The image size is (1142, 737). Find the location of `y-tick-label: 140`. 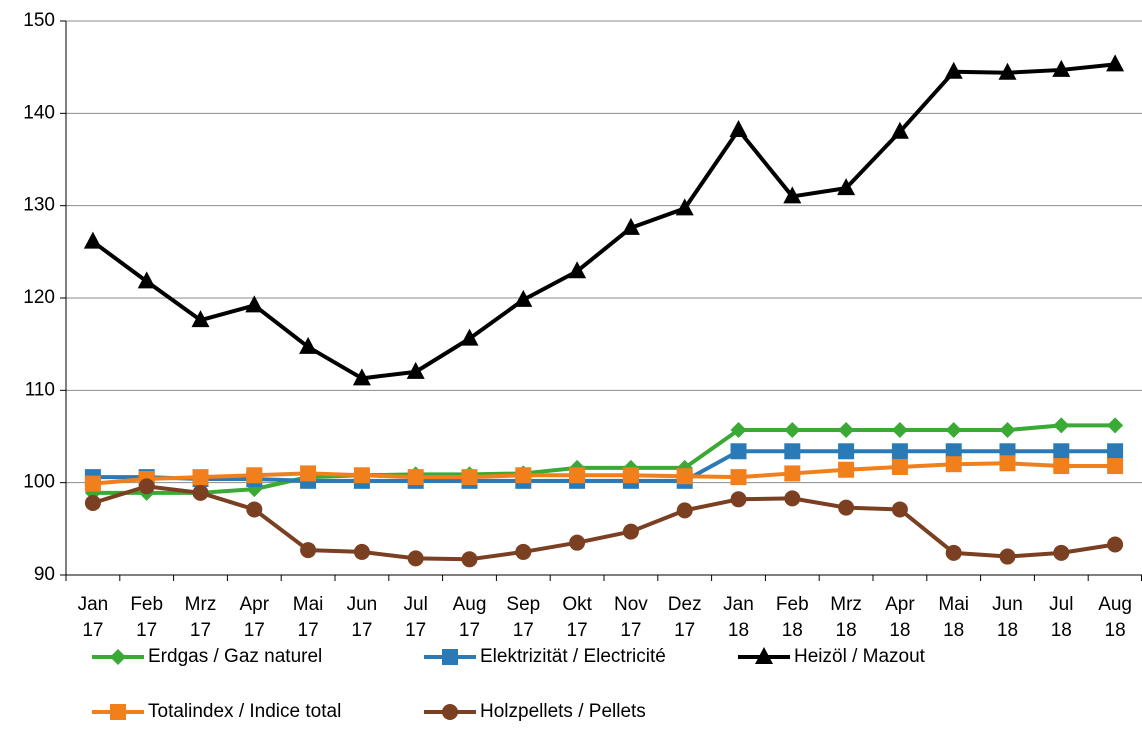

y-tick-label: 140 is located at coordinates (39, 112).